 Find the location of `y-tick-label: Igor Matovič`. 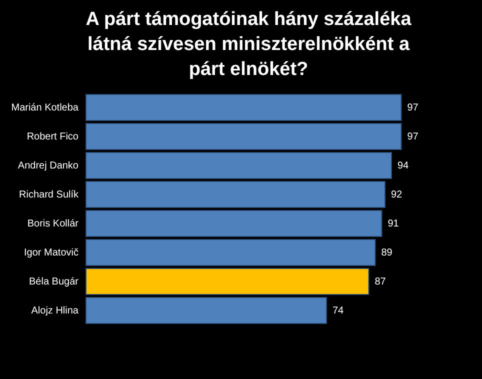

y-tick-label: Igor Matovič is located at coordinates (51, 253).